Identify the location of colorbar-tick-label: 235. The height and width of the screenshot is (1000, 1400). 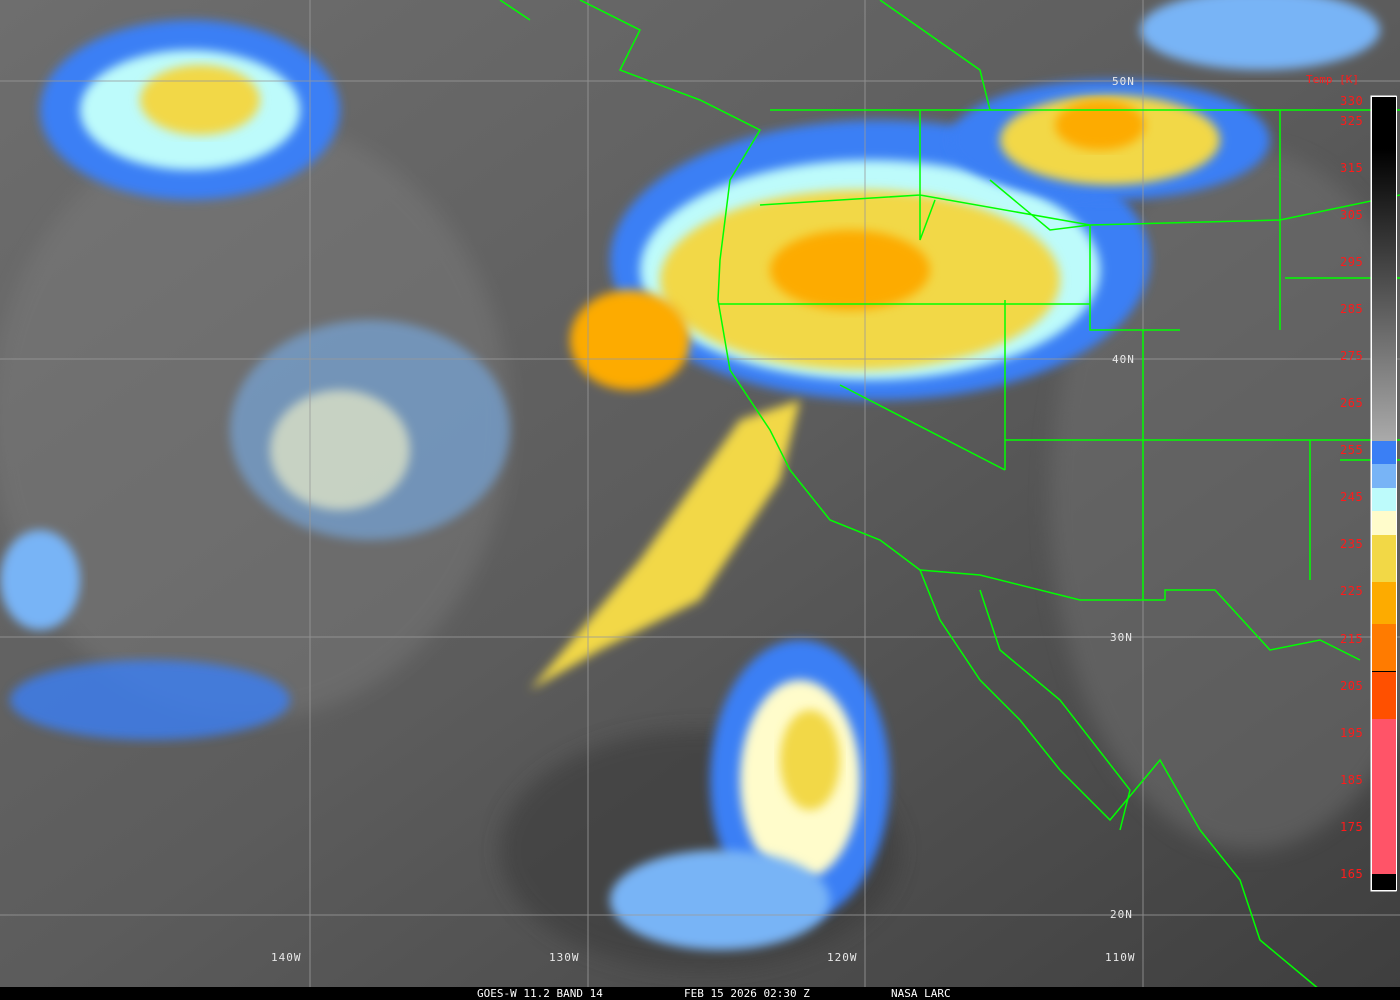
(1352, 544).